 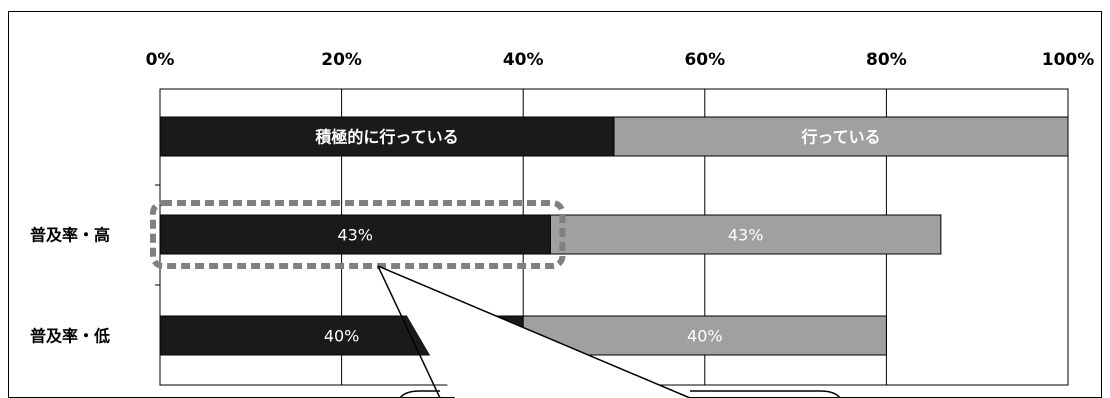 I want to click on x-tick-label: 80%, so click(x=886, y=60).